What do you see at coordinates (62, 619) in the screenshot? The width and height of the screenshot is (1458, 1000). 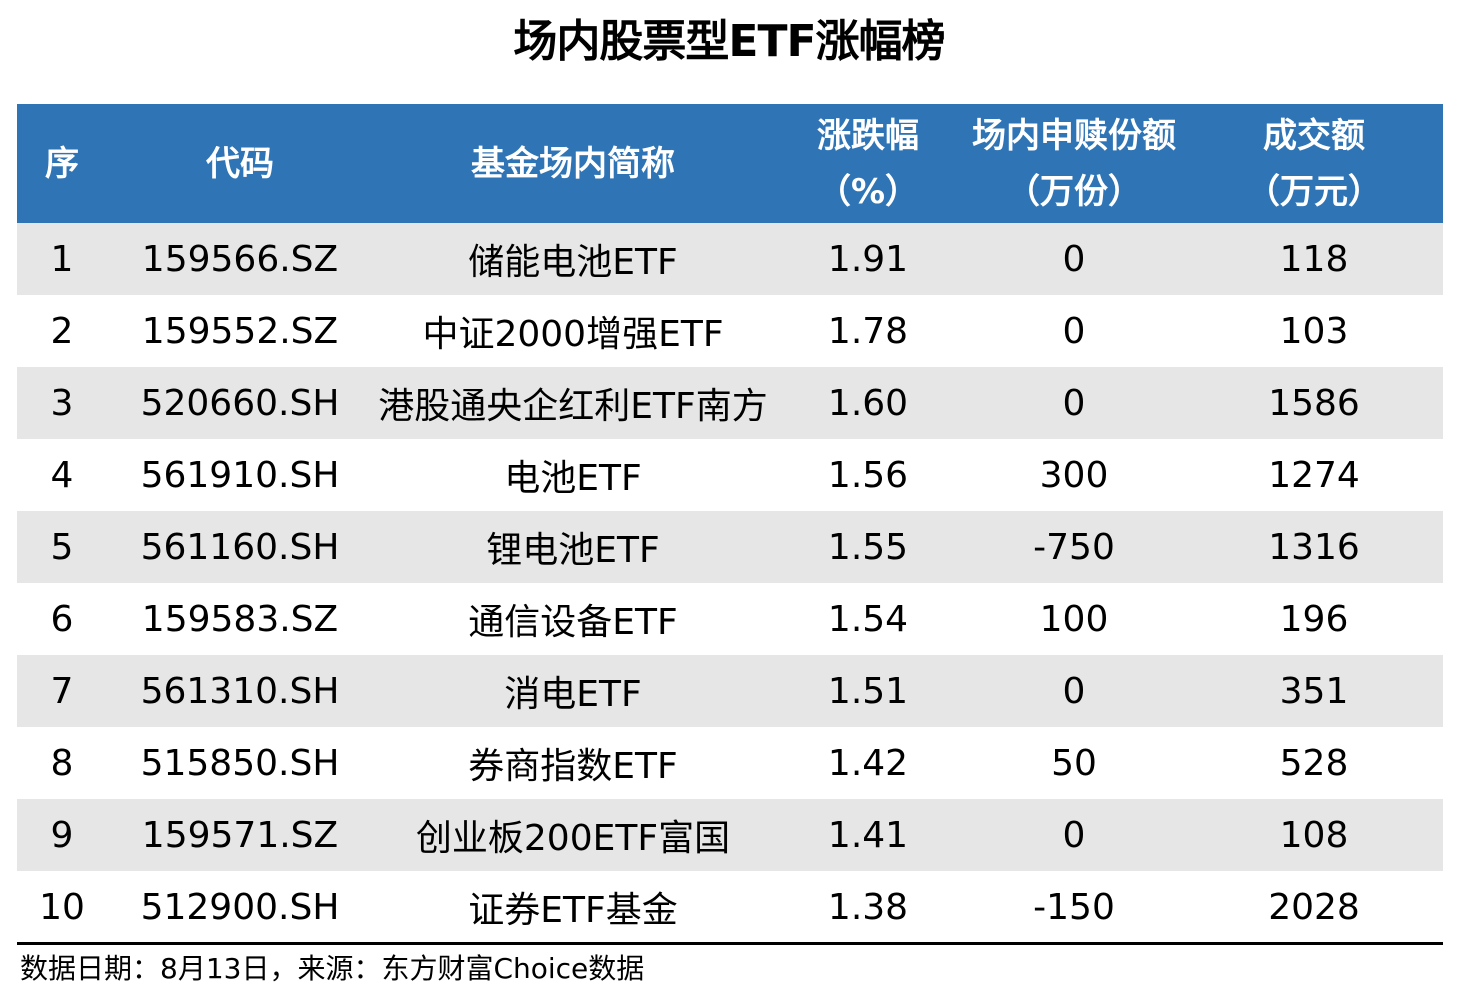 I see `cell-rank: 6` at bounding box center [62, 619].